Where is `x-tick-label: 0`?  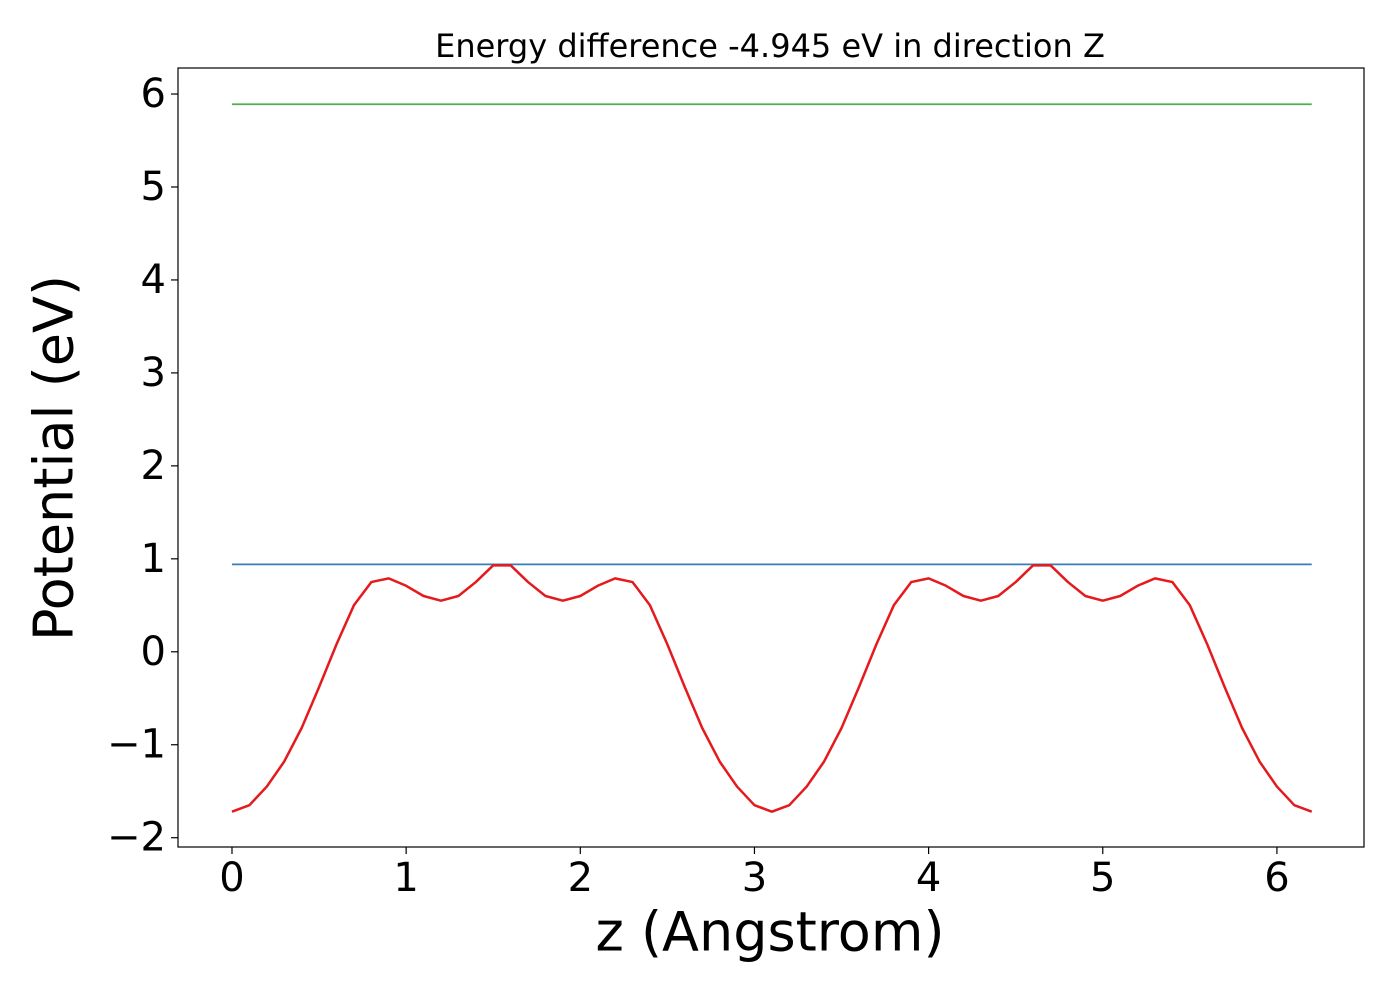
x-tick-label: 0 is located at coordinates (231, 878).